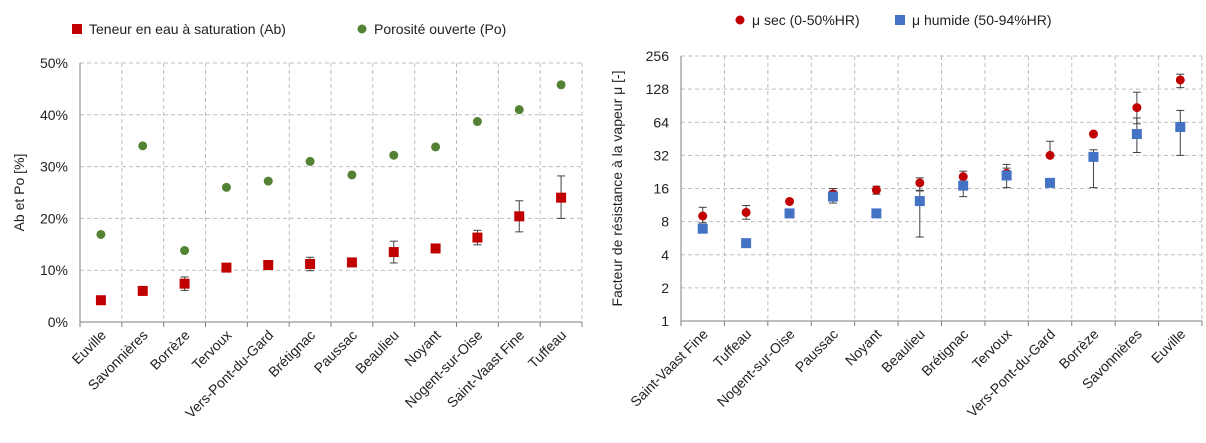 Image resolution: width=1206 pixels, height=443 pixels. What do you see at coordinates (291, 353) in the screenshot?
I see `chart1-x-tick-label: Brétignac` at bounding box center [291, 353].